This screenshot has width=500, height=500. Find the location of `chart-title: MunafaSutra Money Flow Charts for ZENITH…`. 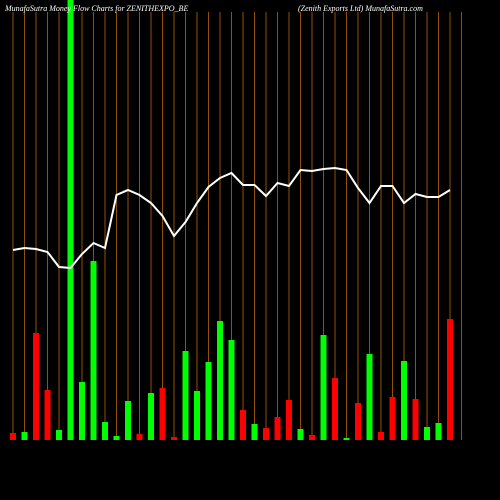

chart-title: MunafaSutra Money Flow Charts for ZENITH… is located at coordinates (96, 8).